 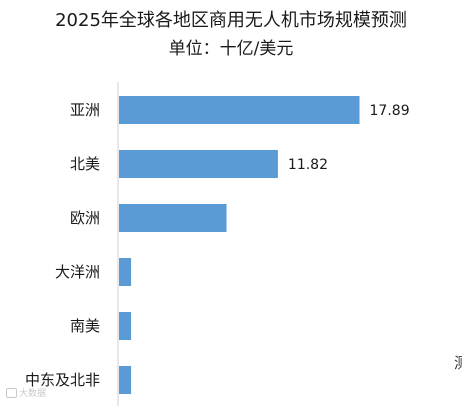 I want to click on chart-subtitle: 单位：十亿/美元, so click(x=231, y=49).